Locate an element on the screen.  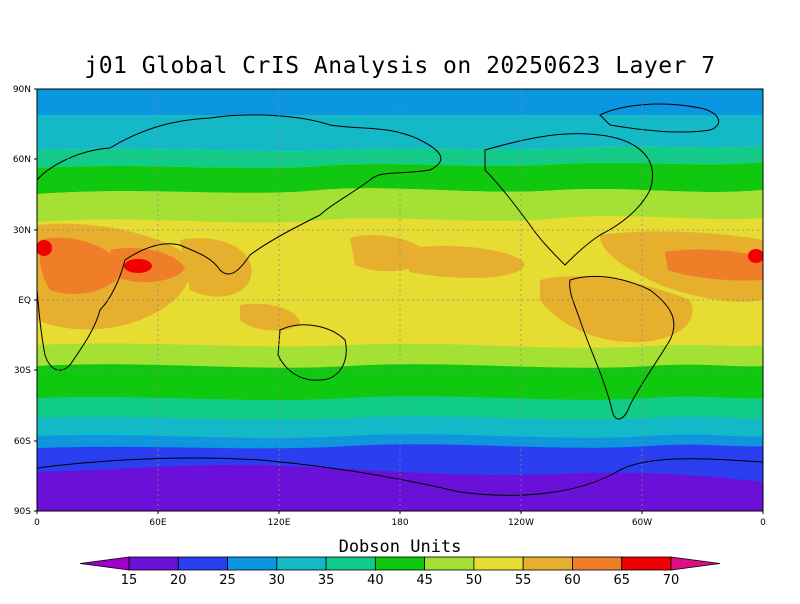
lon-label-60w: 60W is located at coordinates (642, 523).